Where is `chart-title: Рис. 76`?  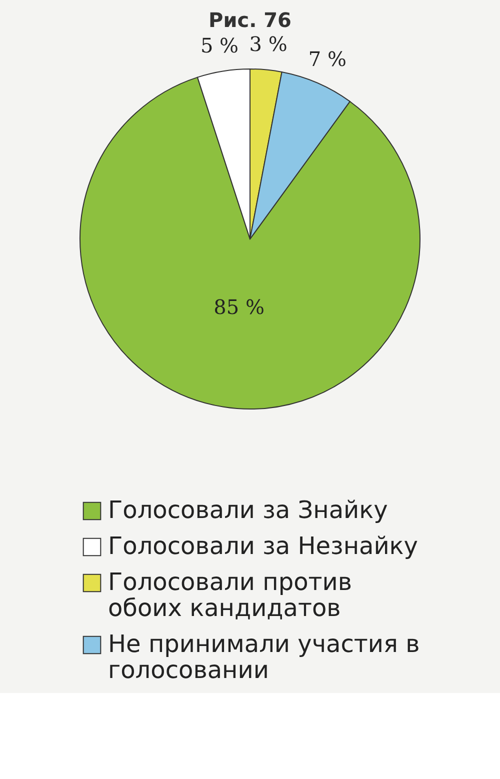 chart-title: Рис. 76 is located at coordinates (250, 20).